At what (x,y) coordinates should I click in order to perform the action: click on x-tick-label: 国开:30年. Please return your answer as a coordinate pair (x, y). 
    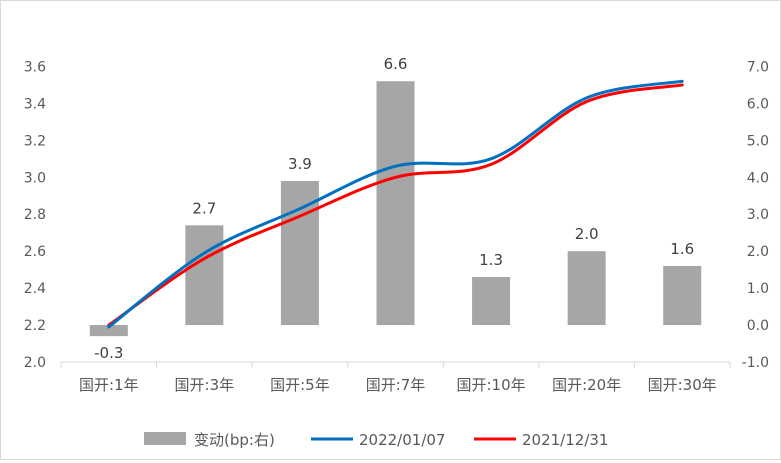
    Looking at the image, I should click on (682, 385).